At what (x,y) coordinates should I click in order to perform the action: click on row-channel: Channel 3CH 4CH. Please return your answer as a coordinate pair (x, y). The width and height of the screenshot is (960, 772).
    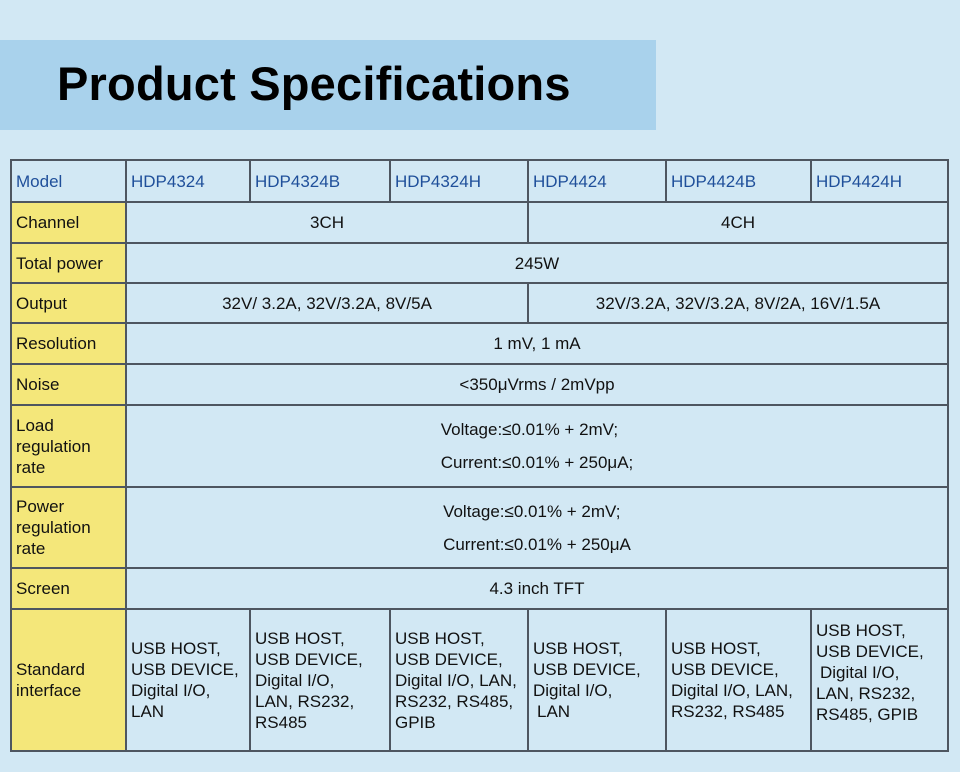
    Looking at the image, I should click on (479, 222).